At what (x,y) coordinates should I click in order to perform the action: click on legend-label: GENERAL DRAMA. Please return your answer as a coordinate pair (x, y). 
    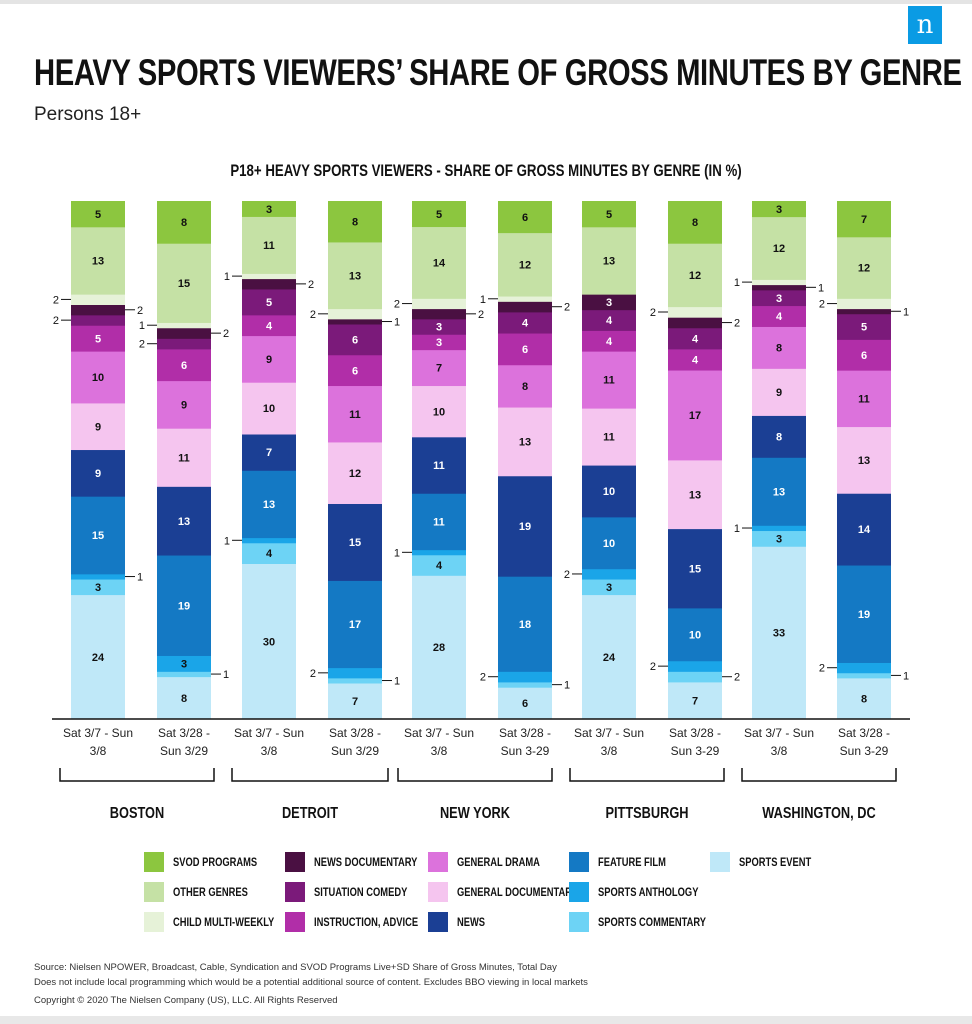
    Looking at the image, I should click on (498, 862).